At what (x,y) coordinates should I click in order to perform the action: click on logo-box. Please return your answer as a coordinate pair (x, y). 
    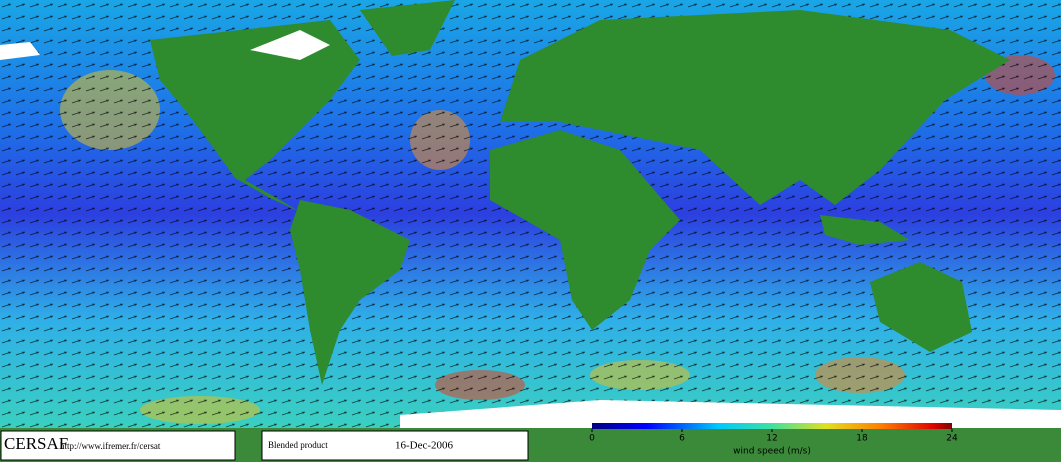
    Looking at the image, I should click on (118, 445).